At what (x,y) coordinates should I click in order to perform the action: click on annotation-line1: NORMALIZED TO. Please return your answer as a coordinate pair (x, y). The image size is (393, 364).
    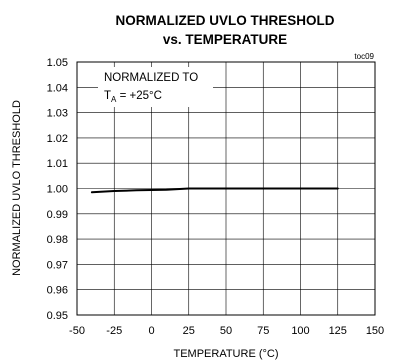
    Looking at the image, I should click on (151, 78).